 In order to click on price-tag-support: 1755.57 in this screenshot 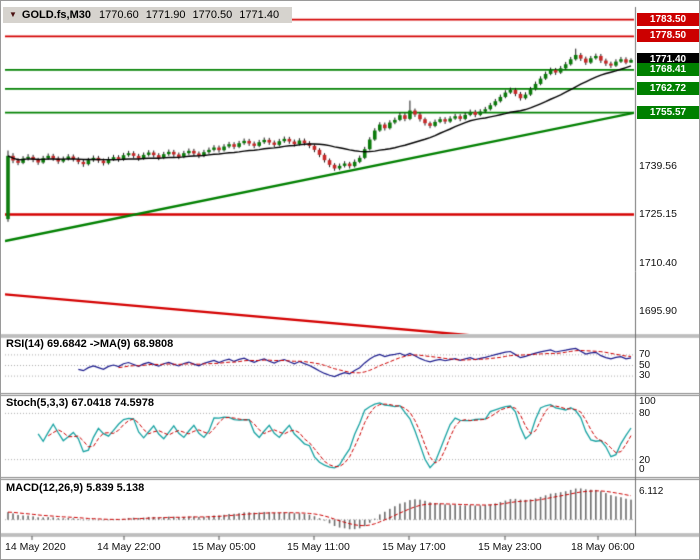, I will do `click(668, 112)`.